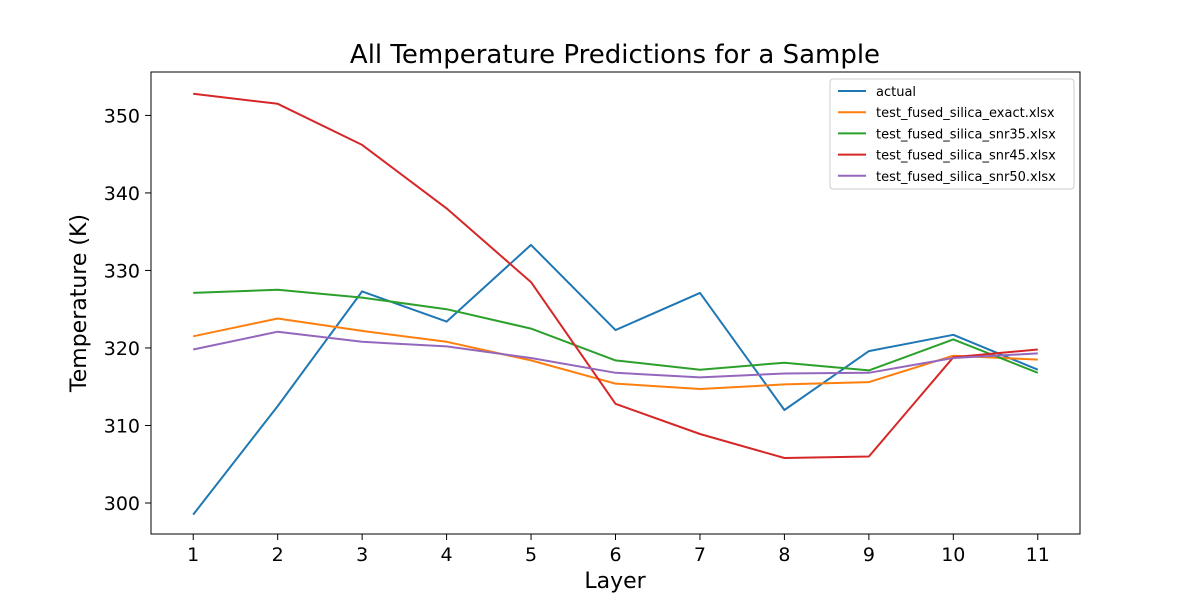 The height and width of the screenshot is (600, 1200). Describe the element at coordinates (953, 555) in the screenshot. I see `x-tick-label: 10` at that location.